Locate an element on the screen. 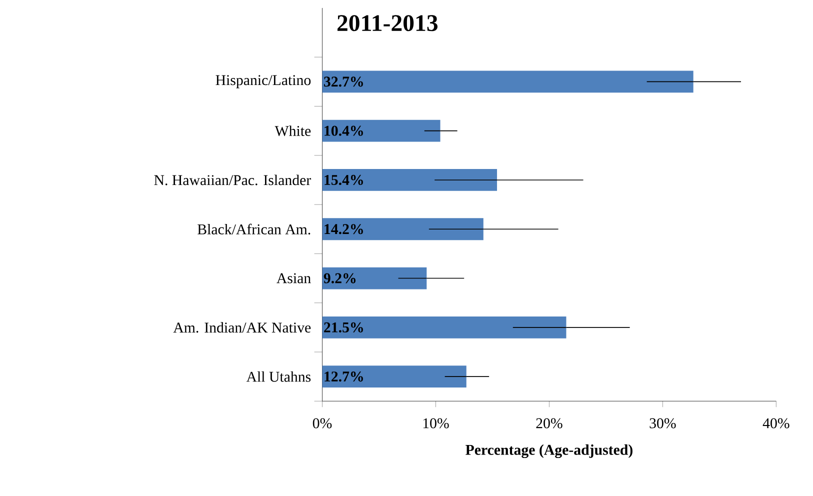 The width and height of the screenshot is (813, 496). y-tick-label: Am. Indian/AK Native is located at coordinates (242, 327).